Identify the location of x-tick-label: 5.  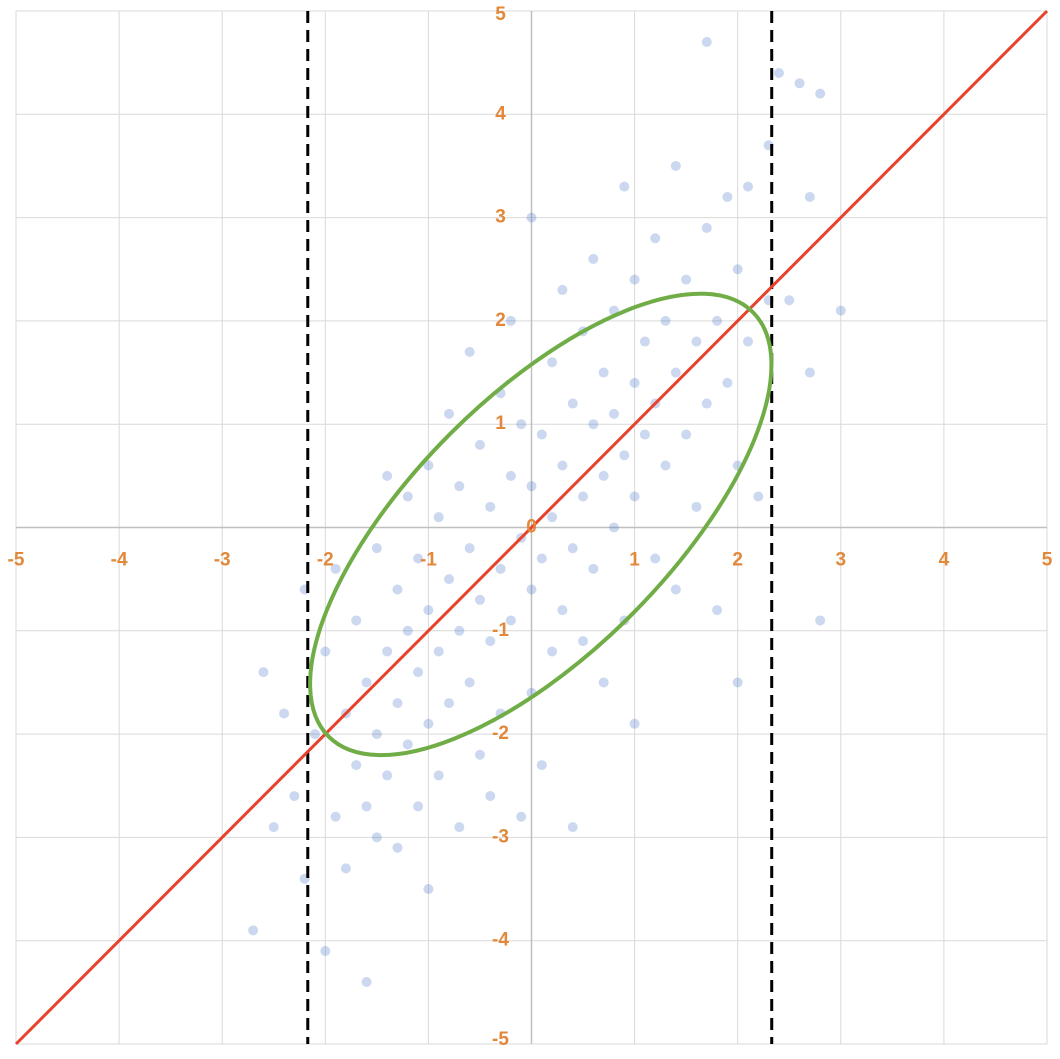
(1047, 560).